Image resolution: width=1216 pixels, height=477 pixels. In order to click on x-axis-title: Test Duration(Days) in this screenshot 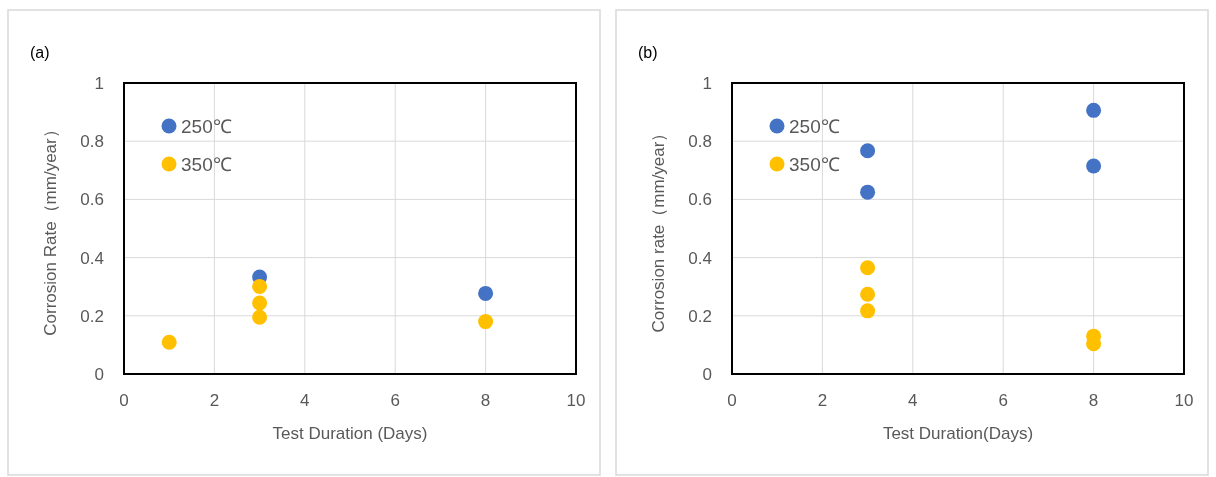, I will do `click(958, 433)`.